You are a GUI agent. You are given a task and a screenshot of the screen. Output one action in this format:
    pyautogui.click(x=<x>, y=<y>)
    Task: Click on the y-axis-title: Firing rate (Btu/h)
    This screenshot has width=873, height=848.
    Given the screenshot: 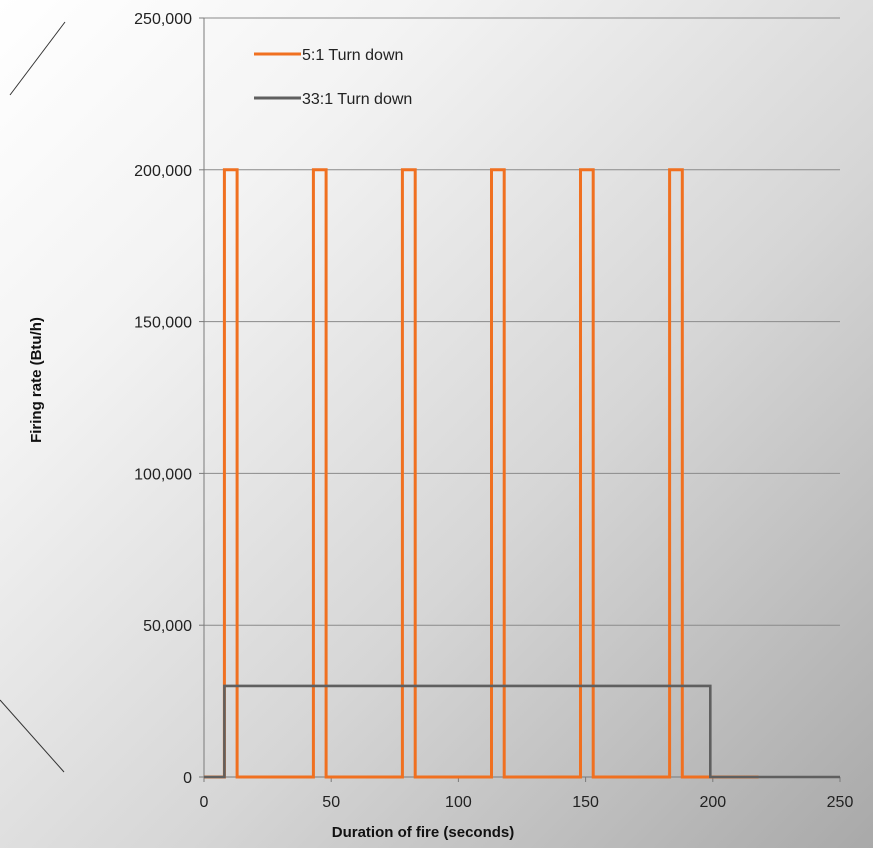 What is the action you would take?
    pyautogui.click(x=36, y=380)
    